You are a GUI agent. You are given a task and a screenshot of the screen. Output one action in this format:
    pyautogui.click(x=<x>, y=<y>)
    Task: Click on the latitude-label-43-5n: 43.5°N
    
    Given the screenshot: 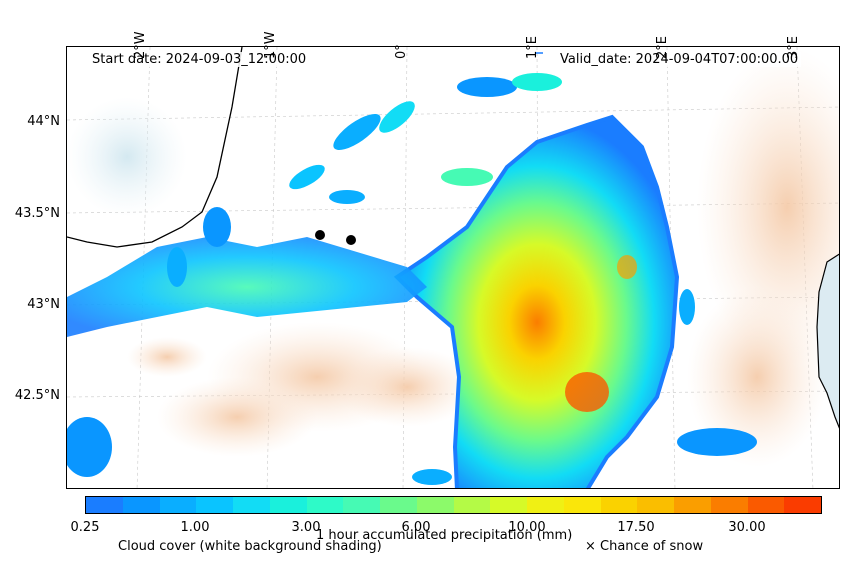 What is the action you would take?
    pyautogui.click(x=37, y=213)
    